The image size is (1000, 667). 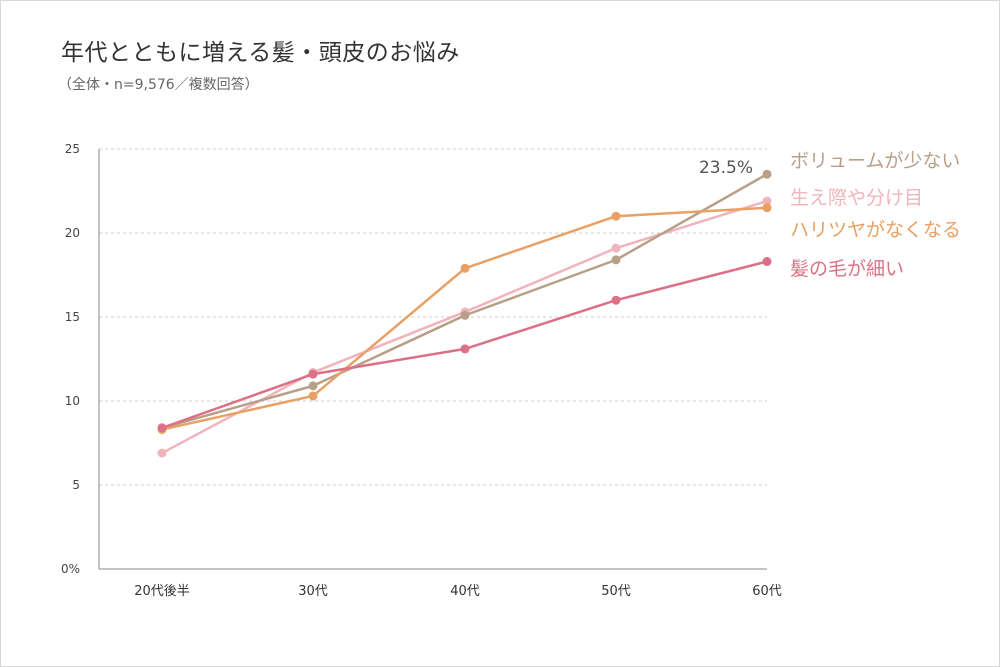 What do you see at coordinates (616, 591) in the screenshot?
I see `x-tick-label: 50代` at bounding box center [616, 591].